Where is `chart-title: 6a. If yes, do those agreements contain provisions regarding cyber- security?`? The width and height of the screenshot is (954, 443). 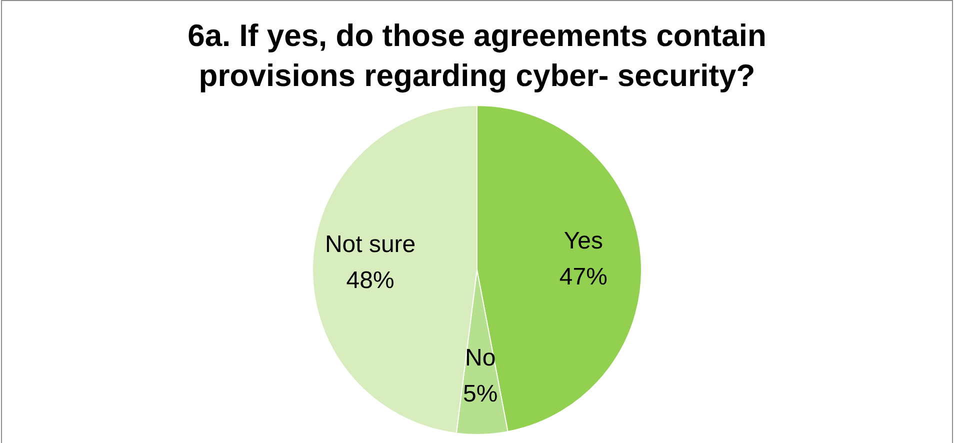 chart-title: 6a. If yes, do those agreements contain provisions regarding cyber- security? is located at coordinates (477, 56).